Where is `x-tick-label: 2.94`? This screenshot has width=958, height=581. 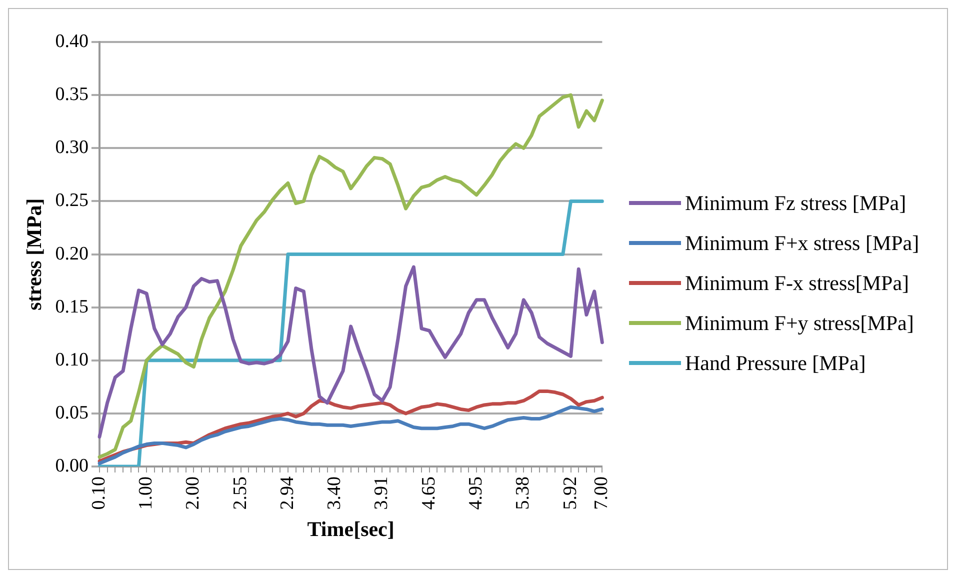
x-tick-label: 2.94 is located at coordinates (287, 493).